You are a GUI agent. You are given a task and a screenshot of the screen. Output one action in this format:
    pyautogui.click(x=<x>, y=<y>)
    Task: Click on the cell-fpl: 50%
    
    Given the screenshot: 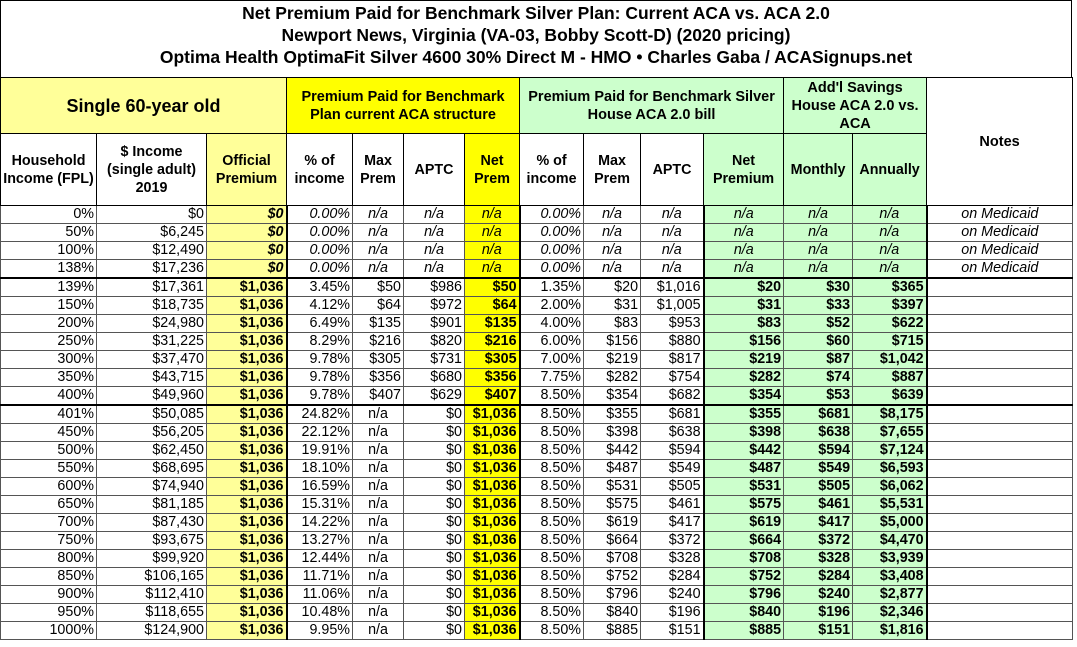 What is the action you would take?
    pyautogui.click(x=48, y=232)
    